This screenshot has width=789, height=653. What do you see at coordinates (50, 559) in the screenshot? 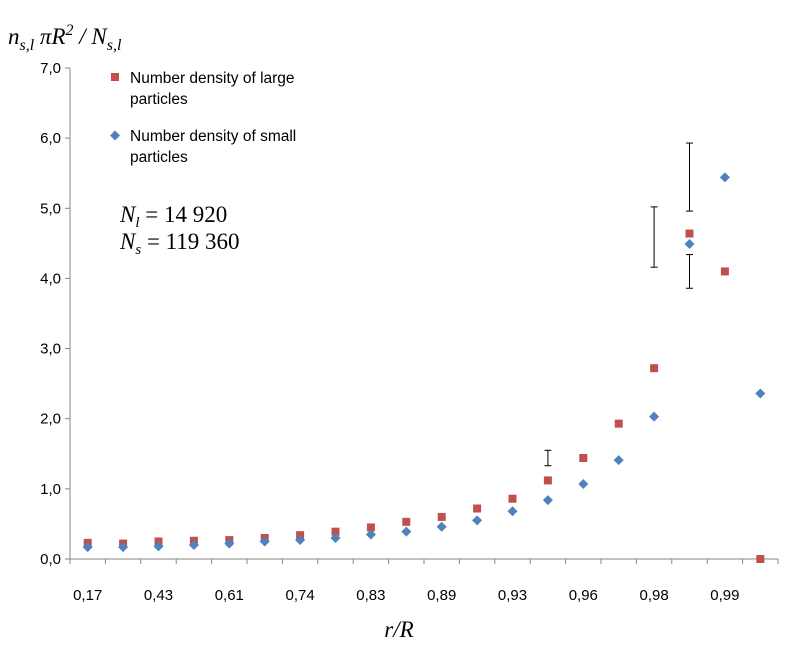
I see `y-tick-label: 0,0` at bounding box center [50, 559].